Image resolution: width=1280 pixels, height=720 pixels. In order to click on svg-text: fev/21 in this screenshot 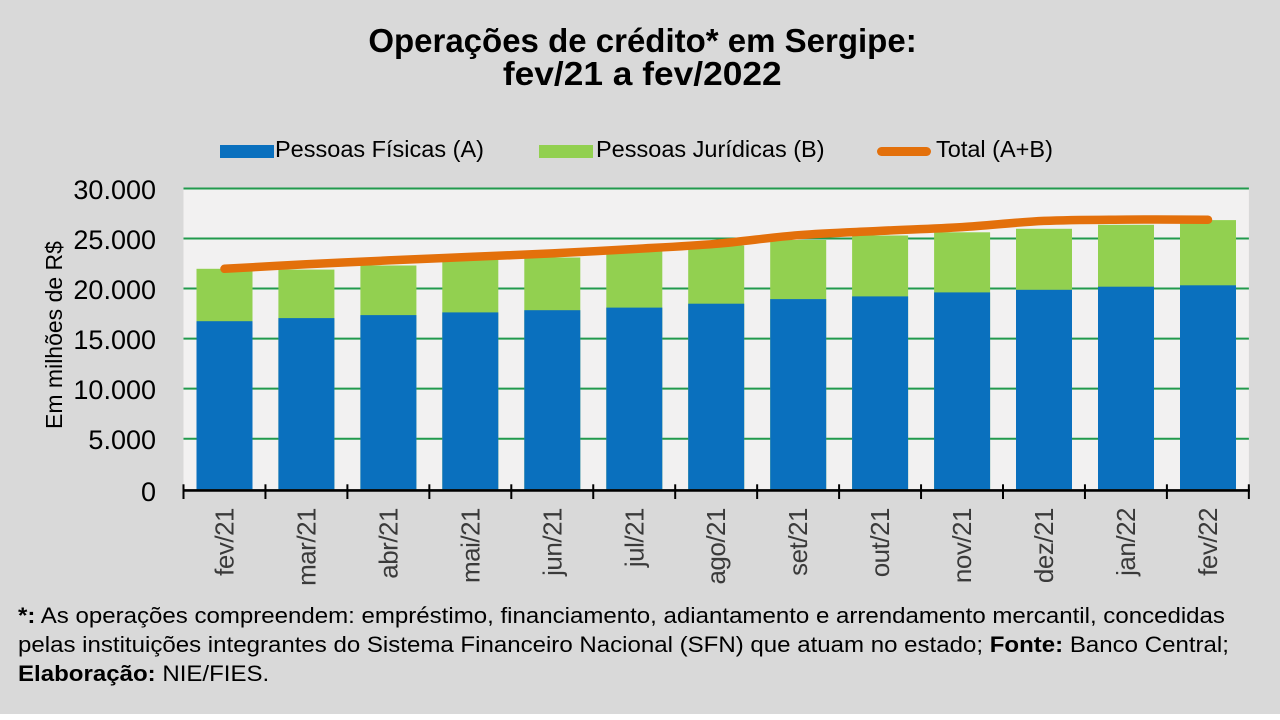, I will do `click(225, 542)`.